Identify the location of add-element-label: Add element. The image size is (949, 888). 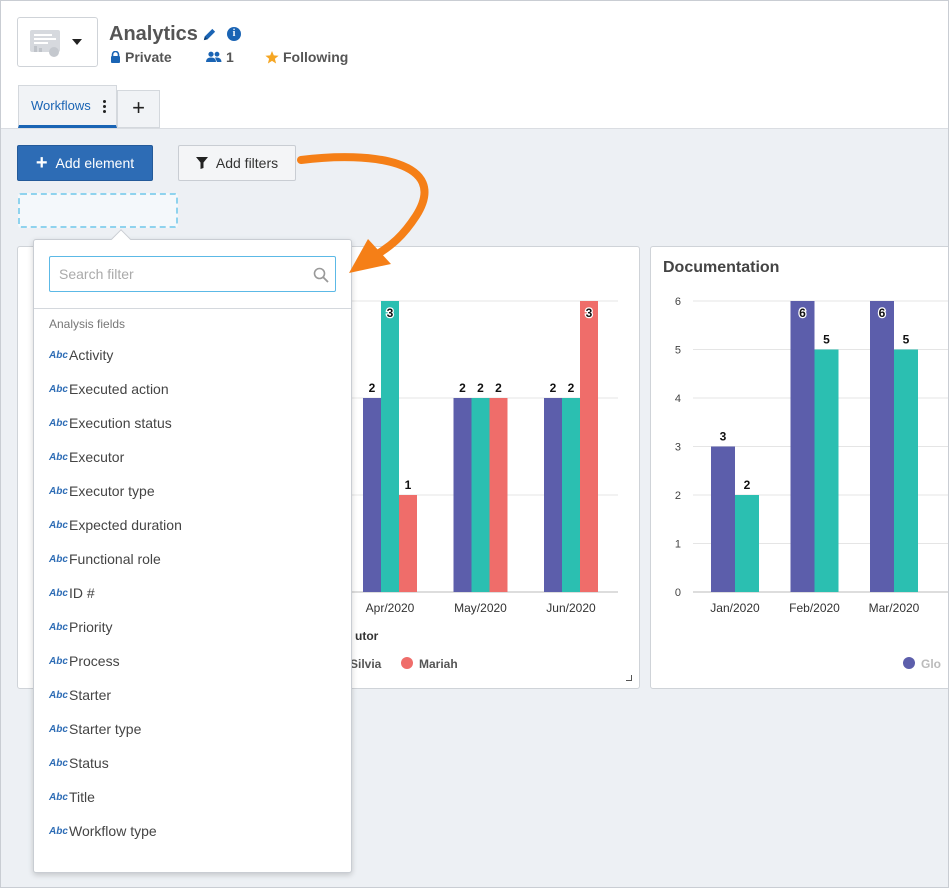
(95, 163).